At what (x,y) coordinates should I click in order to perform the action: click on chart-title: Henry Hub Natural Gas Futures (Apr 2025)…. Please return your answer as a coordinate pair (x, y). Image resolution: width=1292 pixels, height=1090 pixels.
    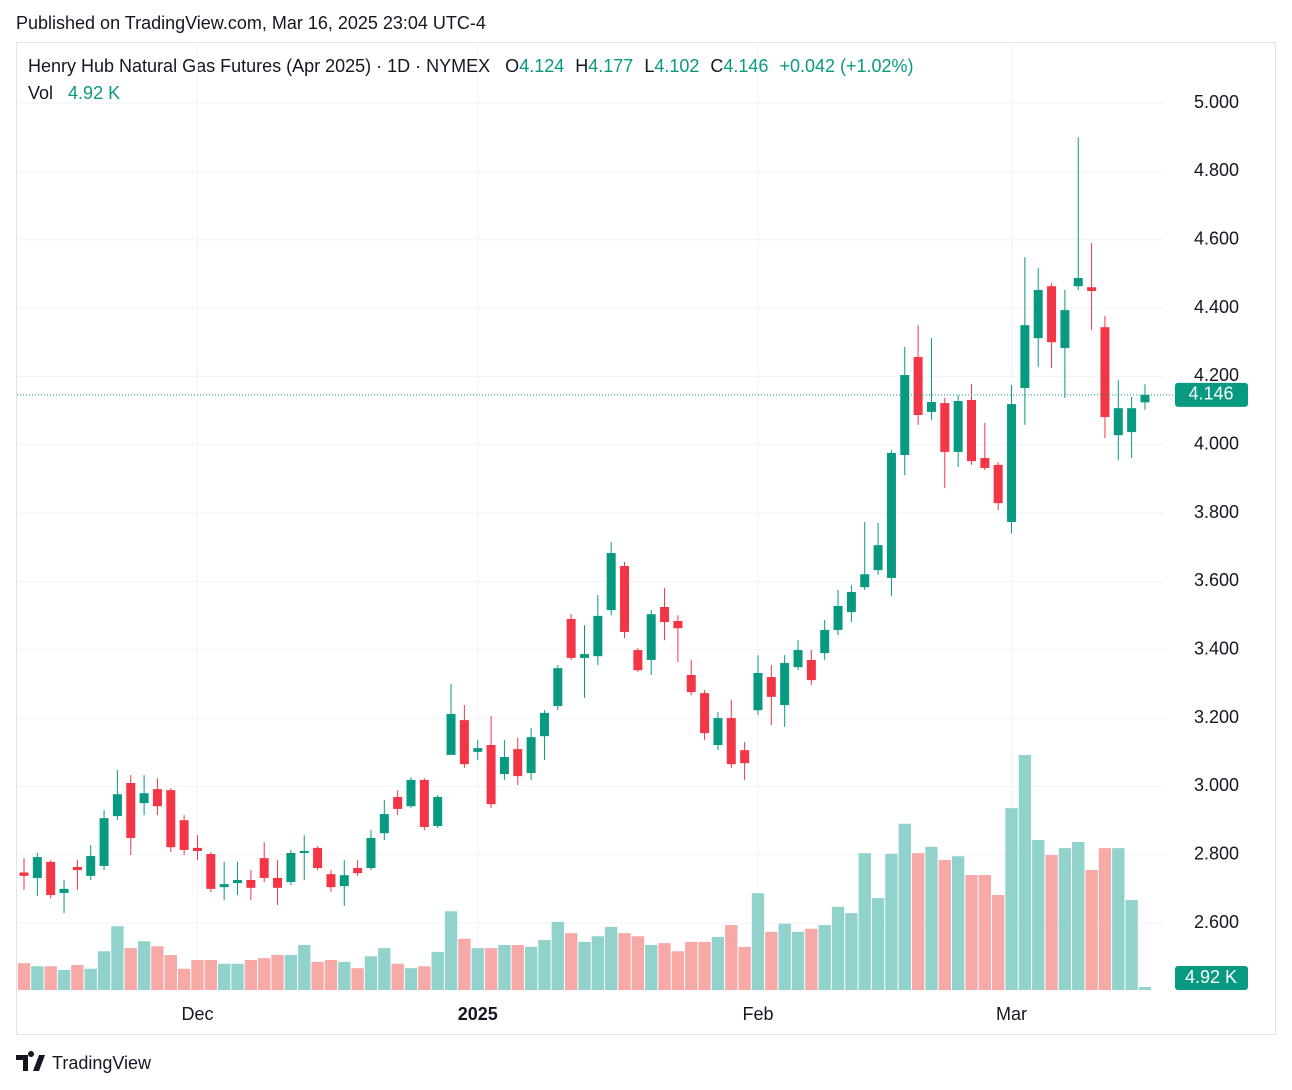
    Looking at the image, I should click on (259, 66).